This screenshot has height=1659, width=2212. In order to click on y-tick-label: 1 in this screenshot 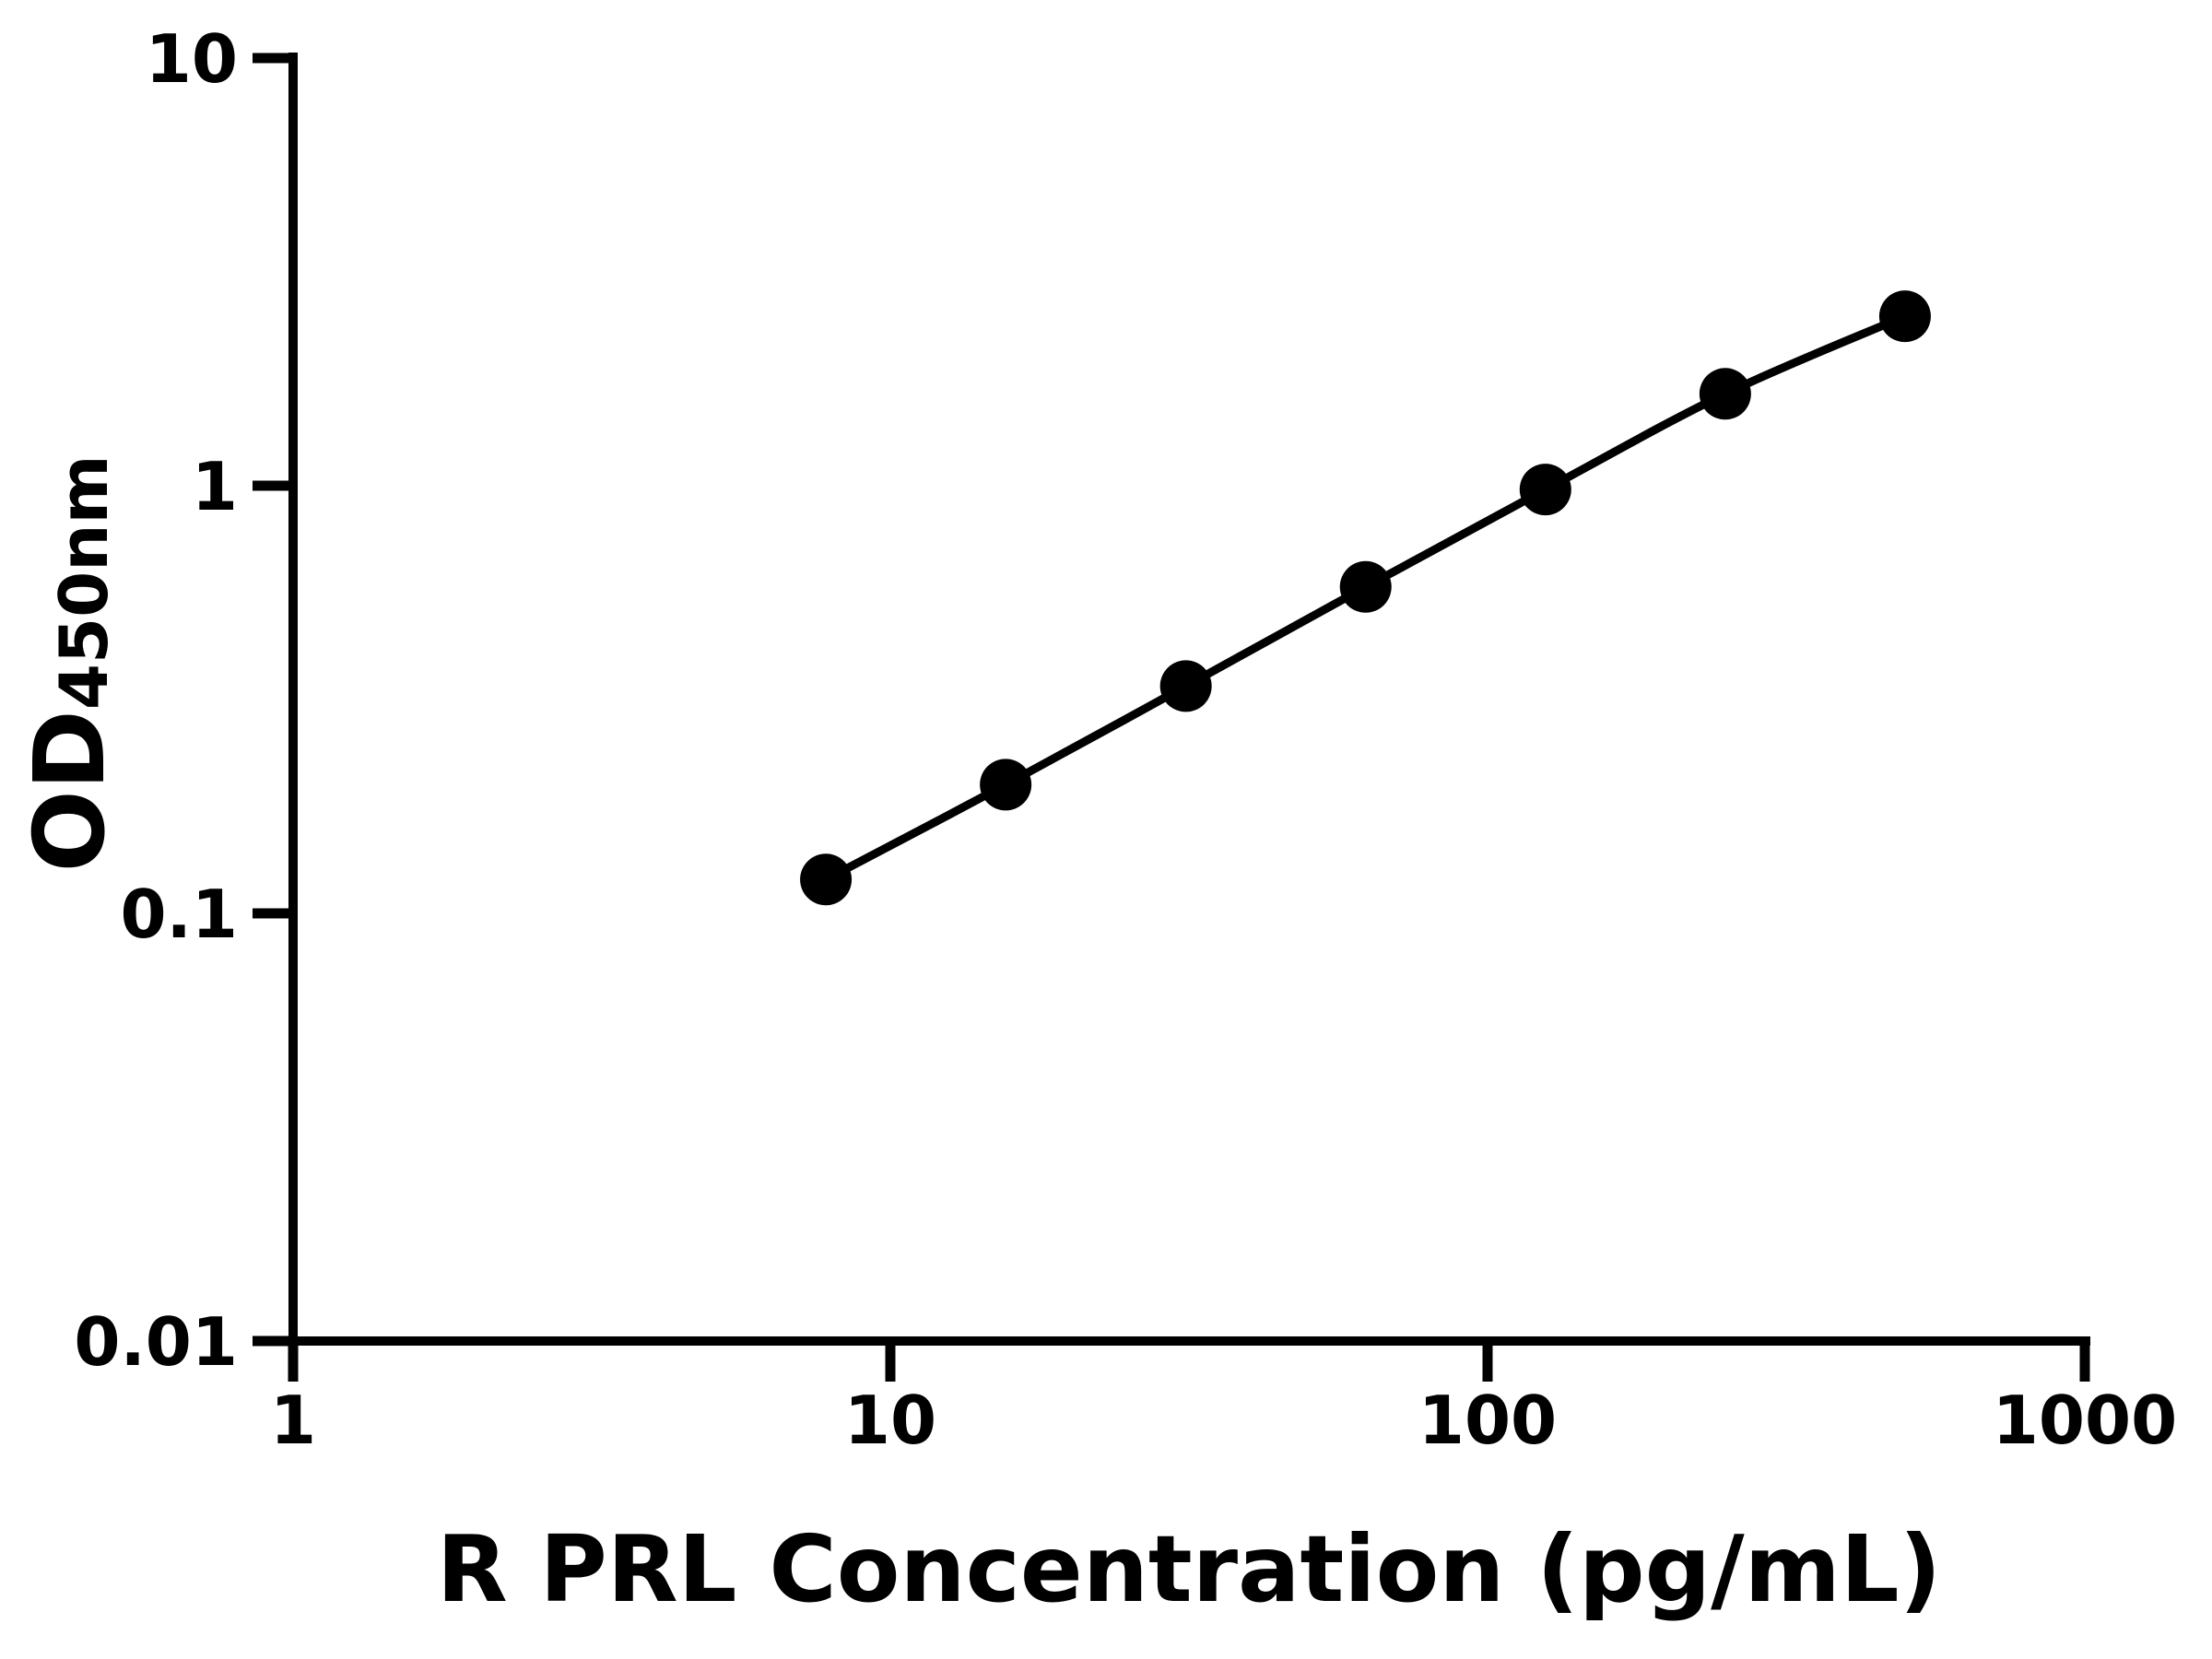, I will do `click(215, 486)`.